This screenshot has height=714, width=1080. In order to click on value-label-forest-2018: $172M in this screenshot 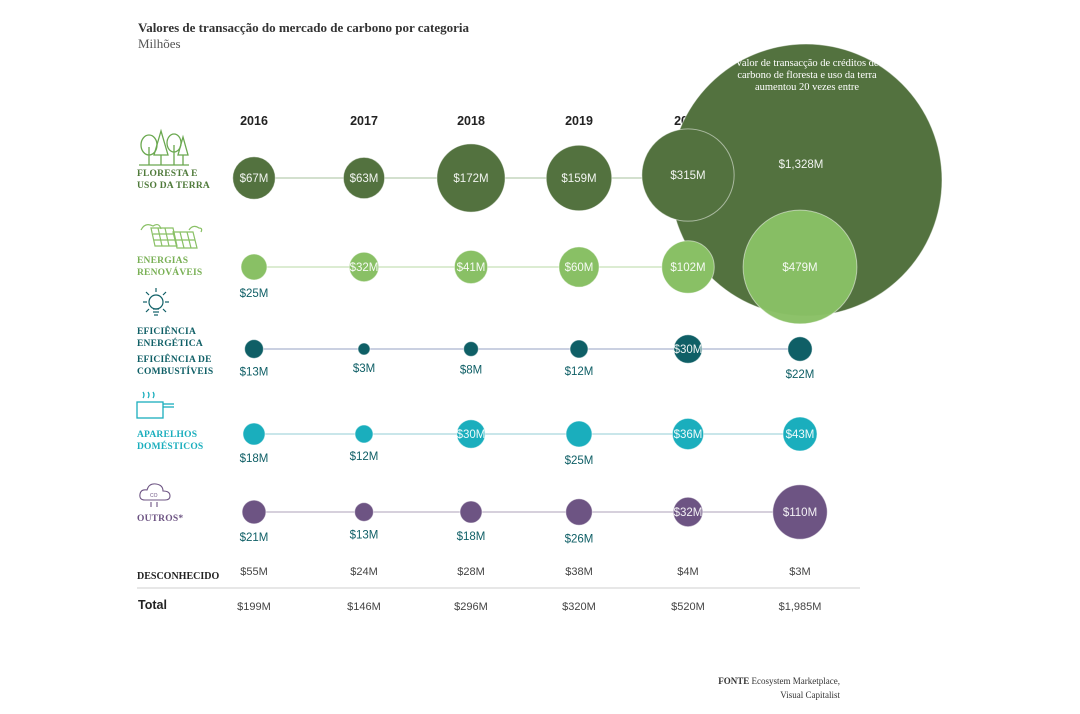, I will do `click(470, 179)`.